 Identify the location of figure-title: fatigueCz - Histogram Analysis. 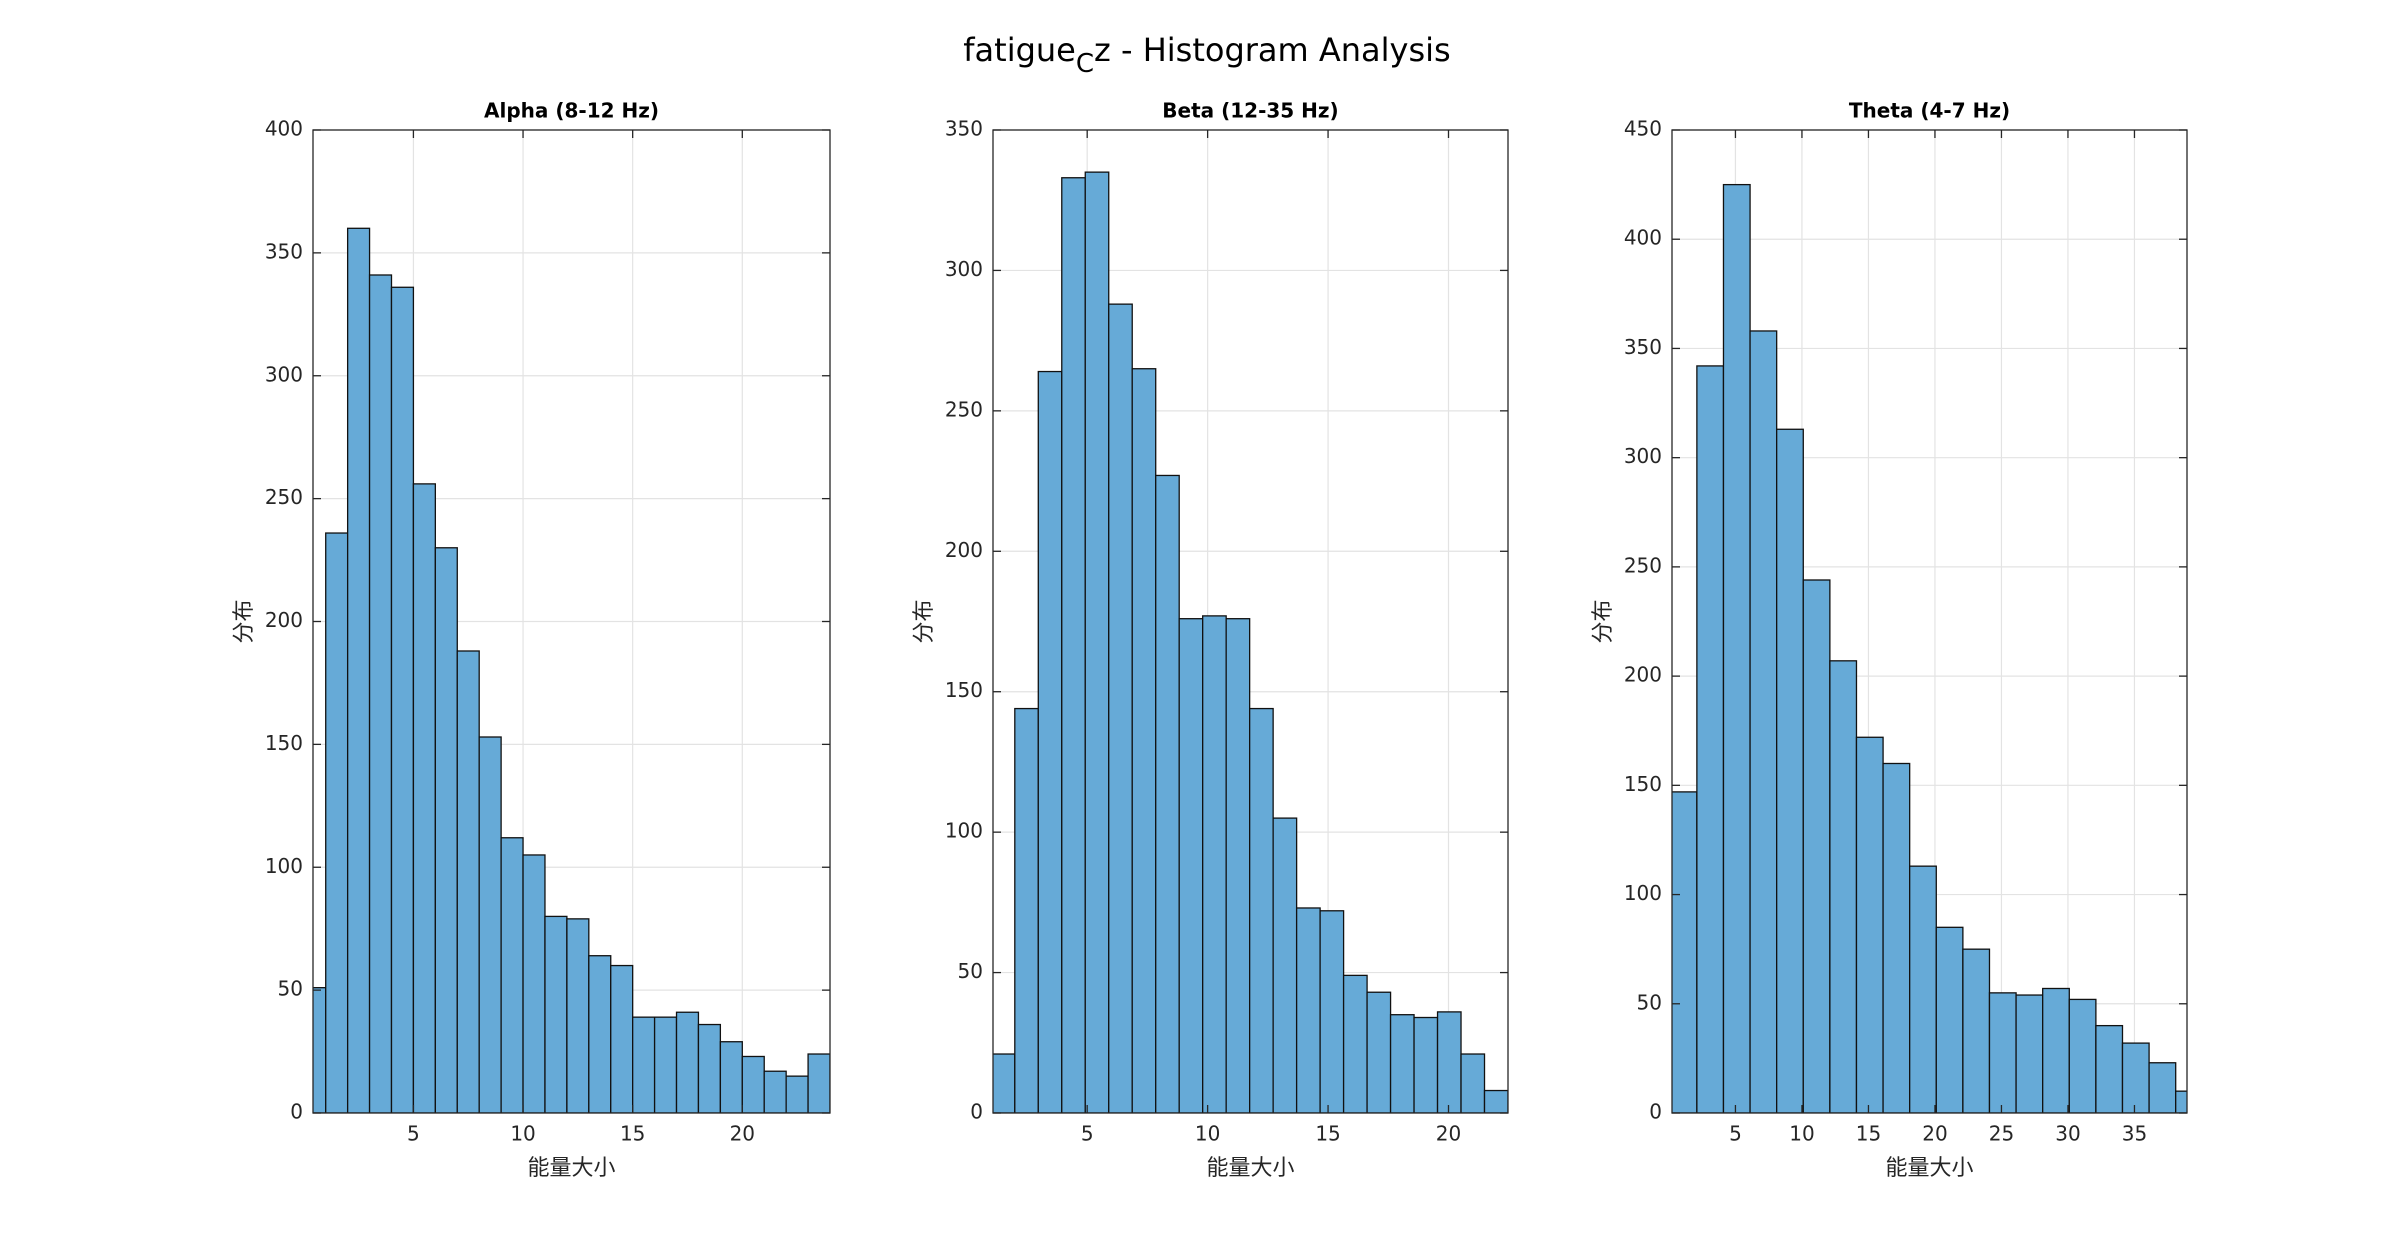
(1206, 55).